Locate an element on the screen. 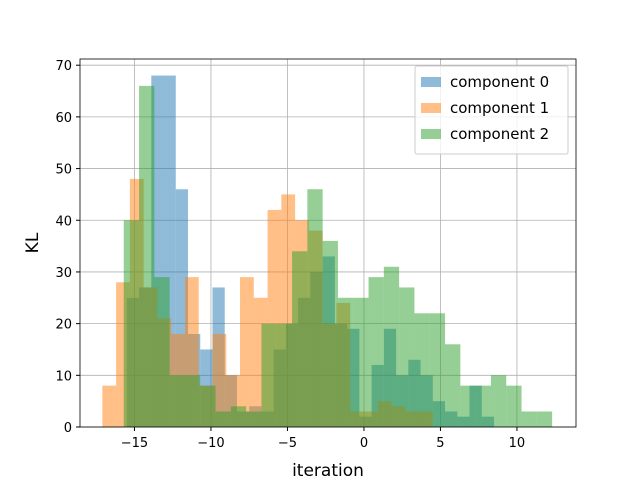 The image size is (640, 480). legend-label: component 0 is located at coordinates (499, 82).